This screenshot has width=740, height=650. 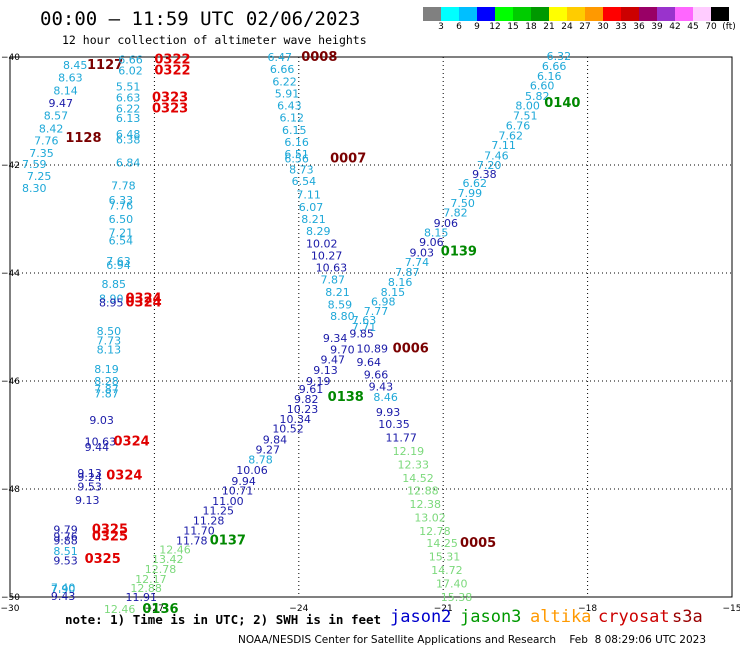 I want to click on pass-time-label: 1128, so click(x=83, y=138).